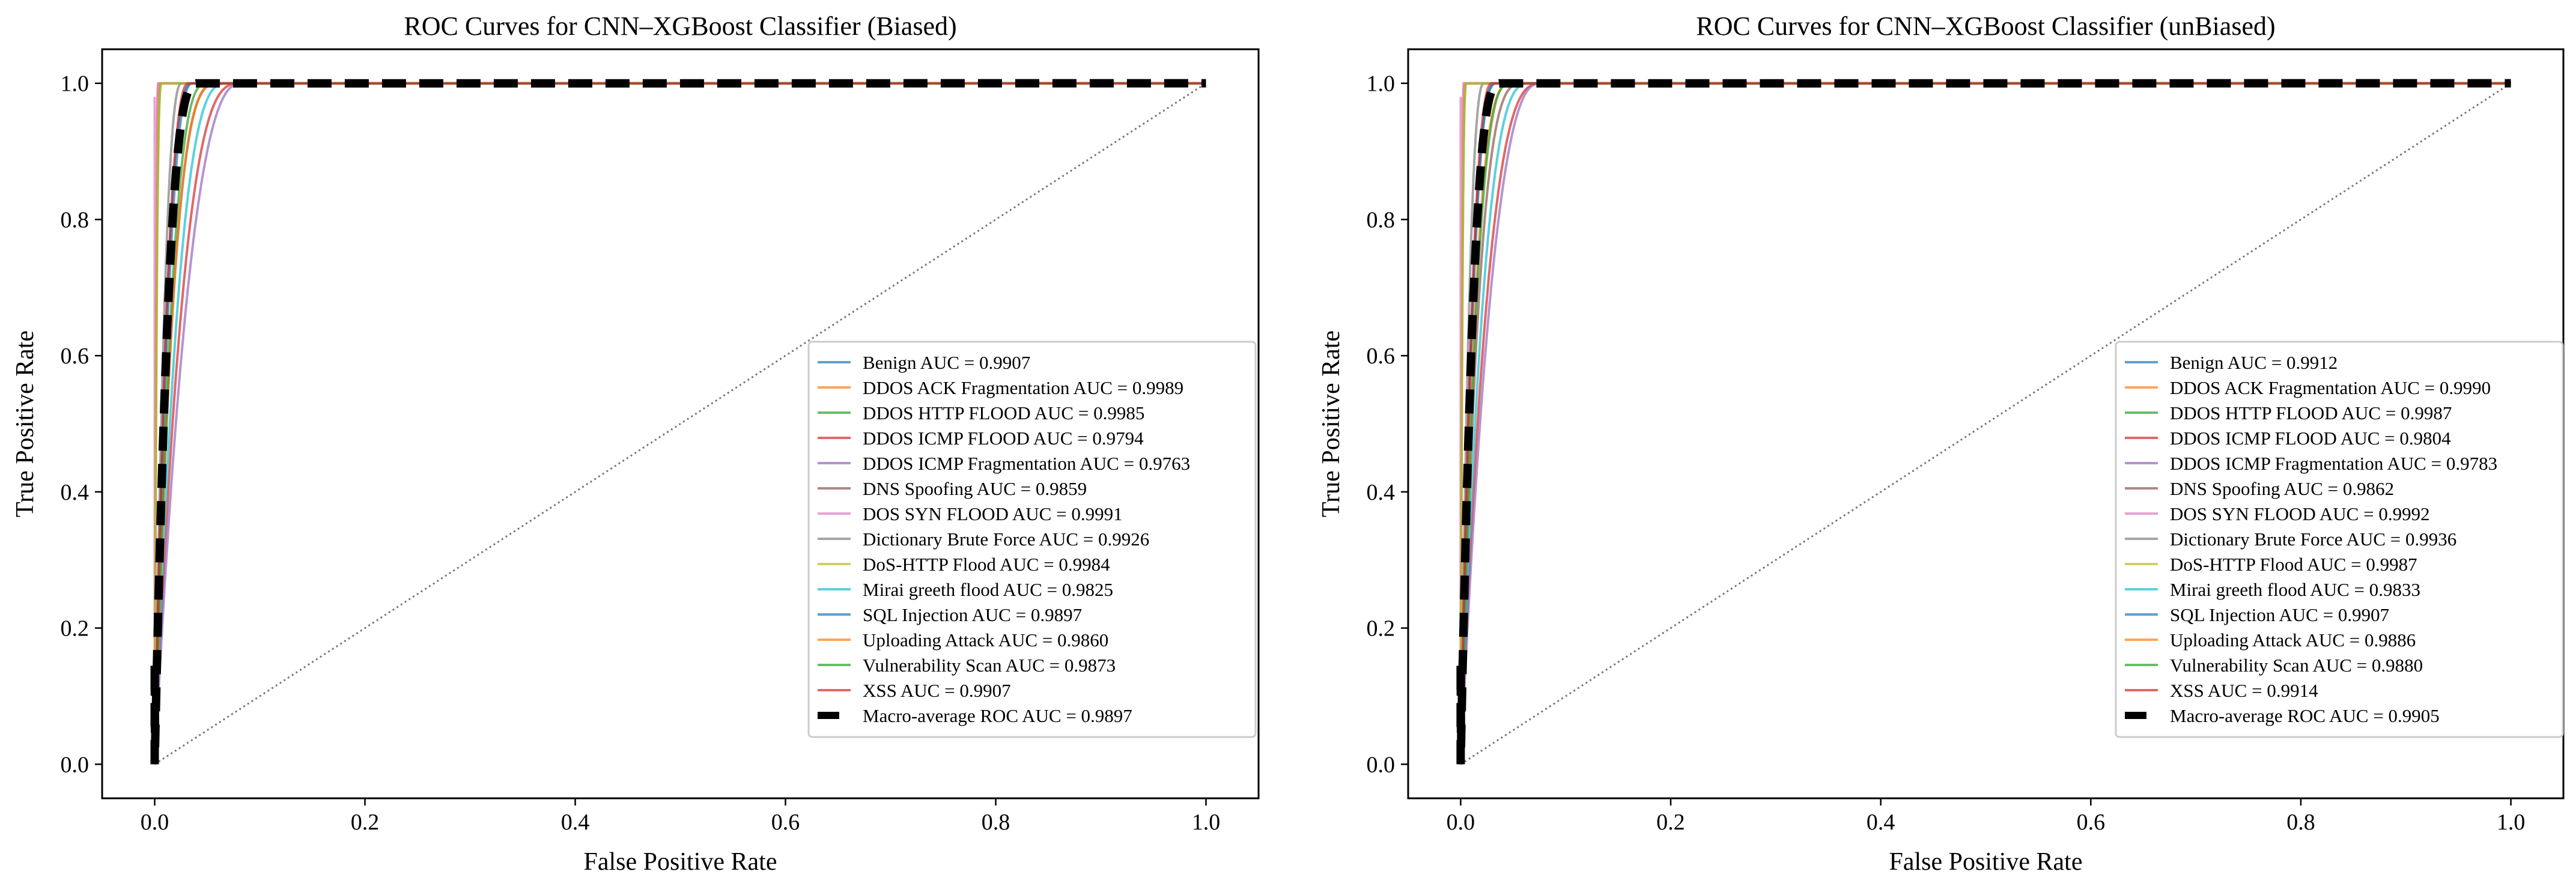  Describe the element at coordinates (2293, 640) in the screenshot. I see `legend-entry: Uploading Attack AUC = 0.9886` at that location.